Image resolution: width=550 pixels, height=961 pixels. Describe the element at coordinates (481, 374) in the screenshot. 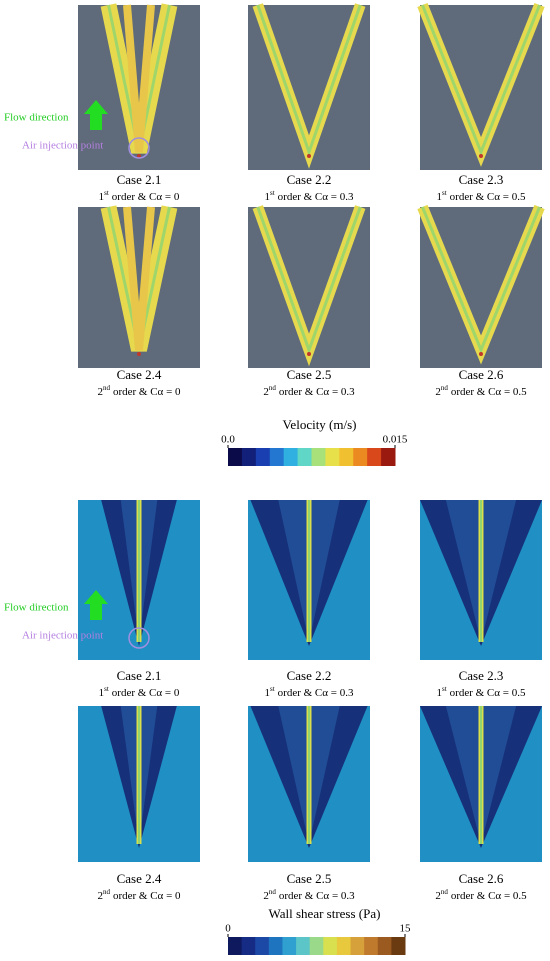

I see `case-label: Case 2.6` at that location.